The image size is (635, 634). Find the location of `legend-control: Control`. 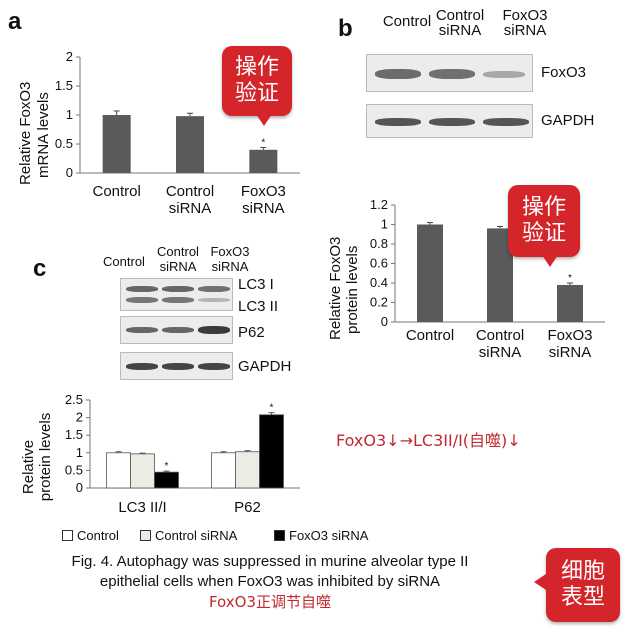

legend-control: Control is located at coordinates (90, 535).